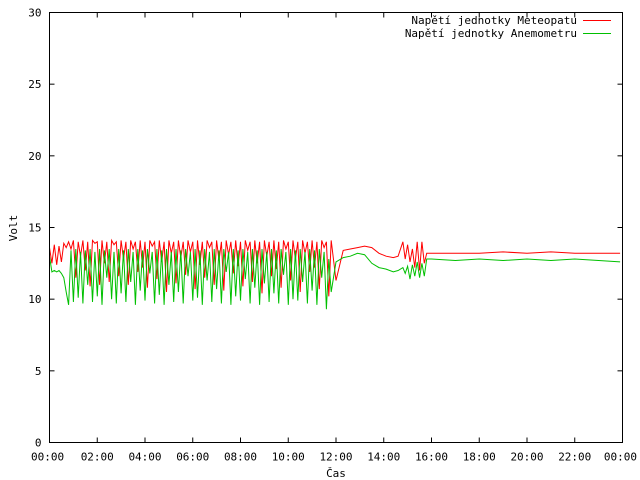 The image size is (640, 480). Describe the element at coordinates (34, 228) in the screenshot. I see `y-tick-label: 15` at that location.